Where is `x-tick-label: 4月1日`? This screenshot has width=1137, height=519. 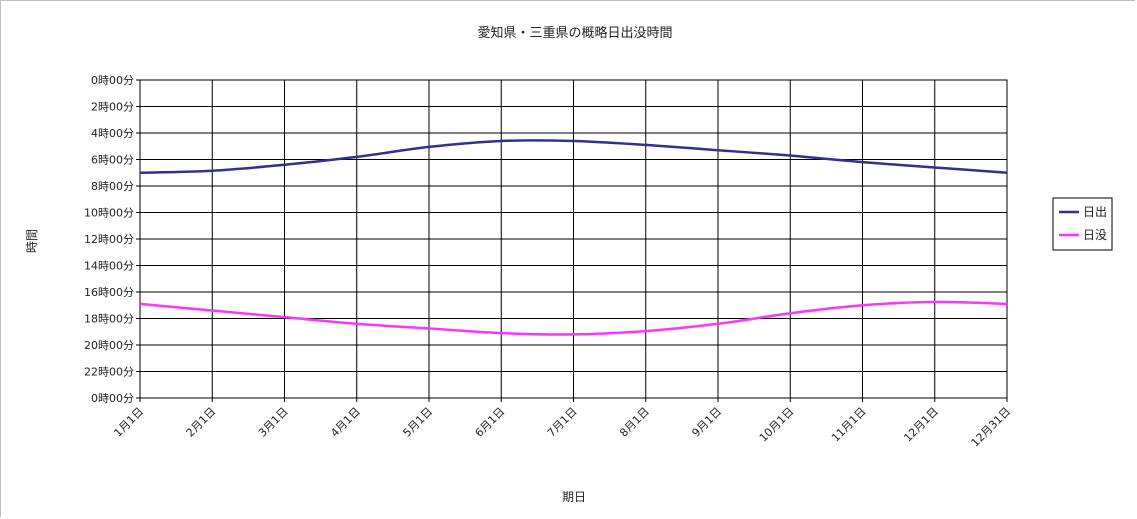 x-tick-label: 4月1日 is located at coordinates (345, 422).